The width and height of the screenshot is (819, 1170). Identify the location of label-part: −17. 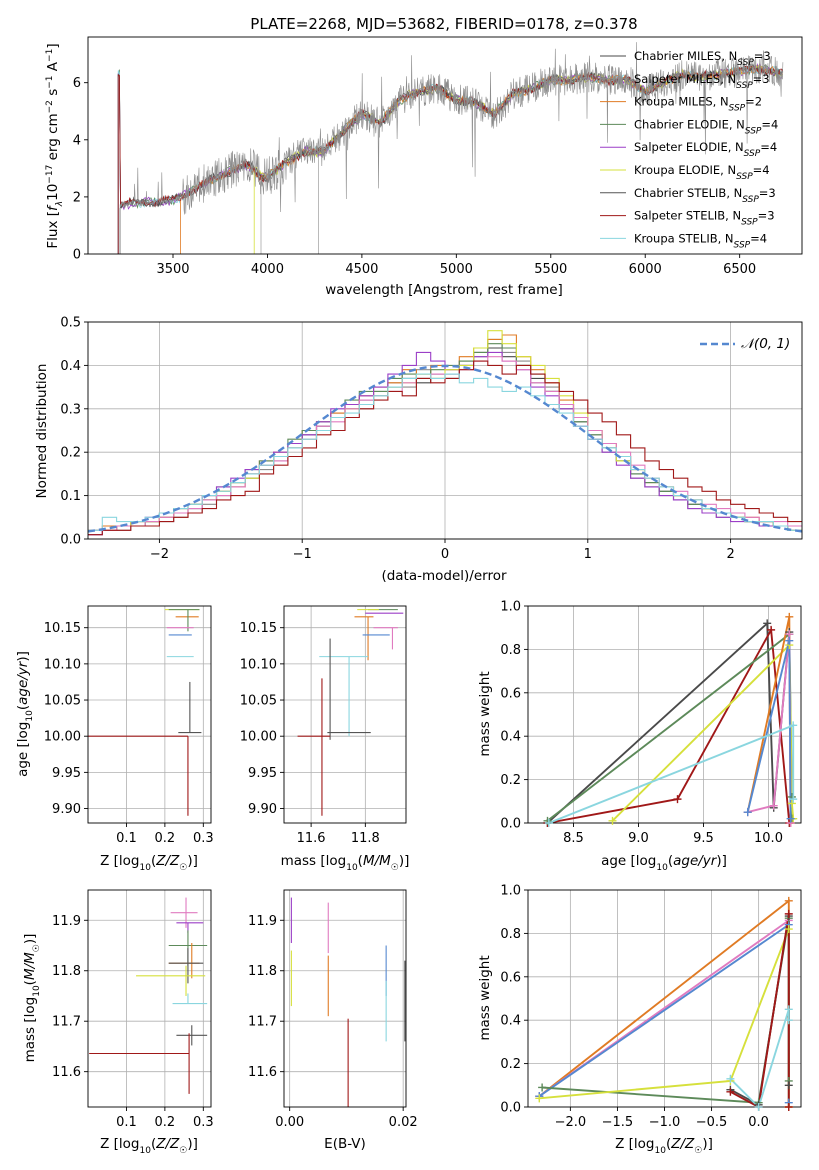
(50, 174).